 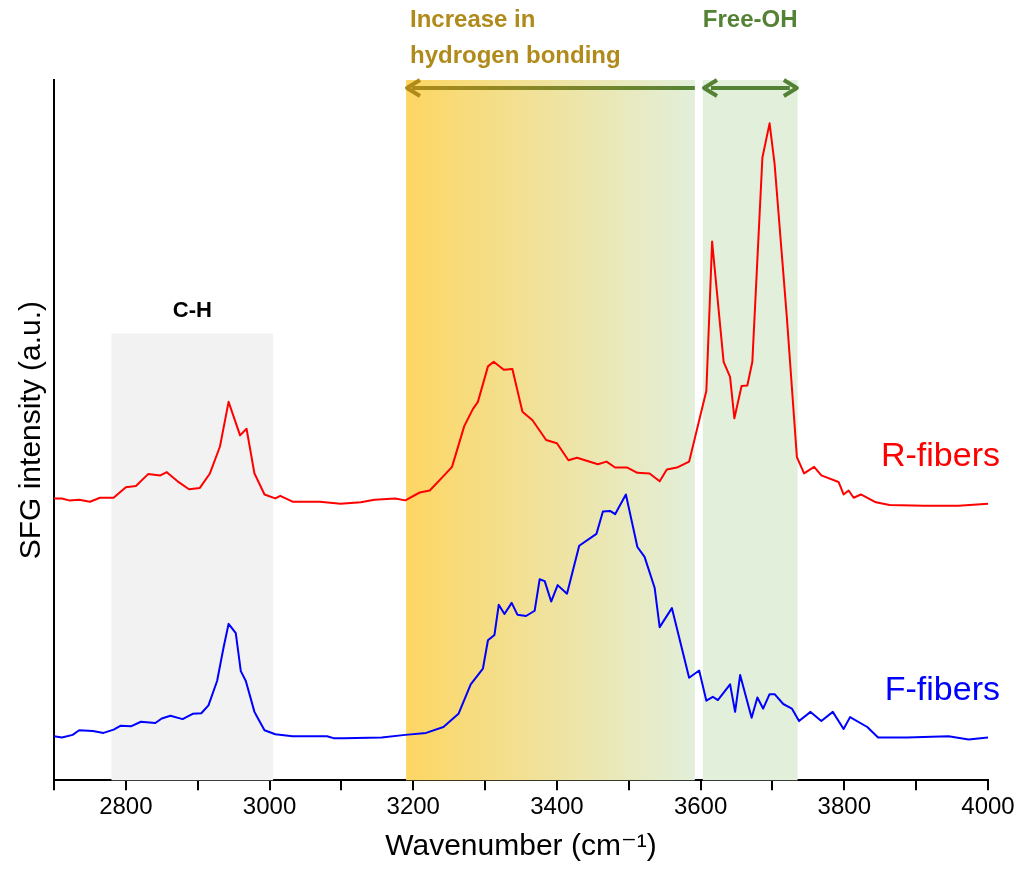 I want to click on x-tick-label: 3400, so click(x=557, y=806).